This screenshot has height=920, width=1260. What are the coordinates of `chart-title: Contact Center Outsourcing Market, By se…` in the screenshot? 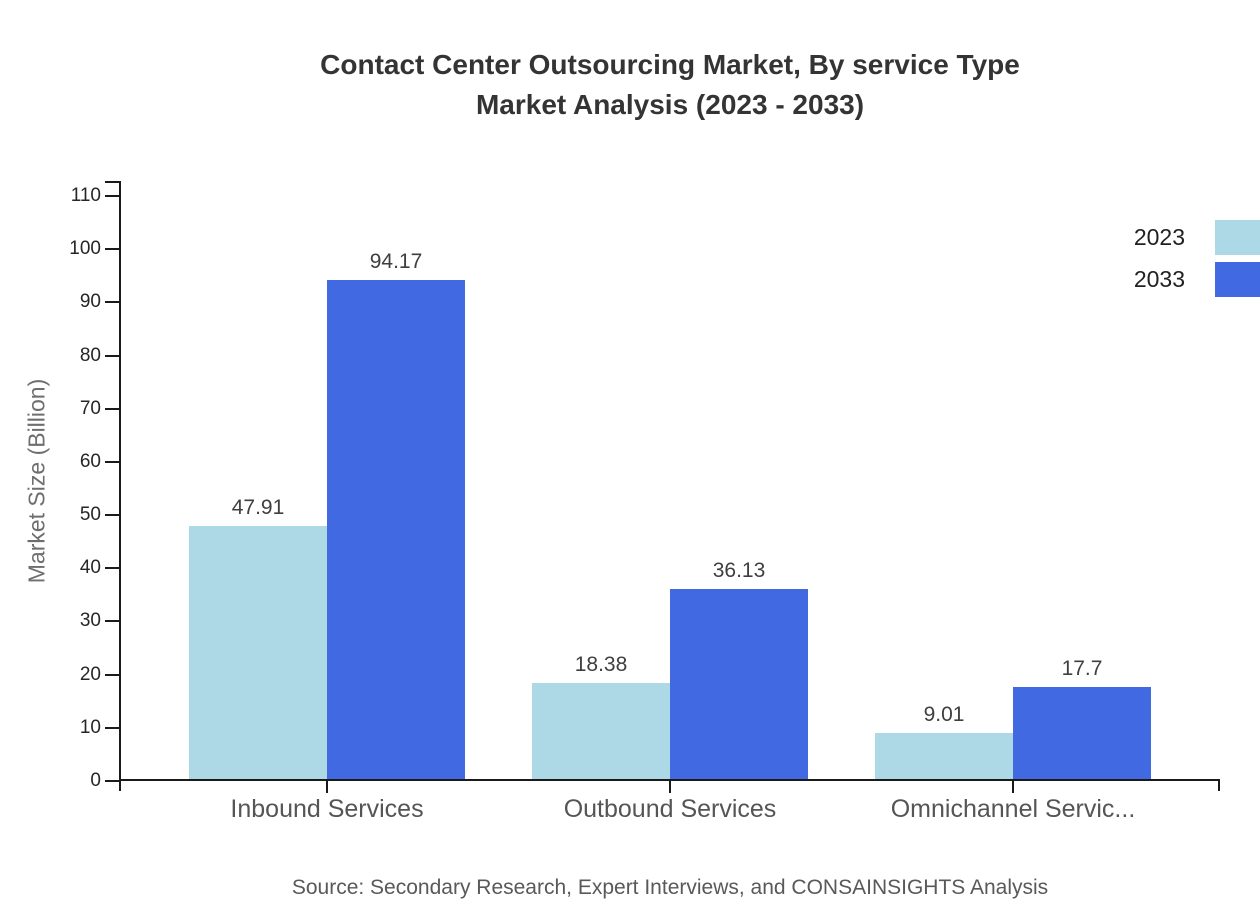 It's located at (670, 64).